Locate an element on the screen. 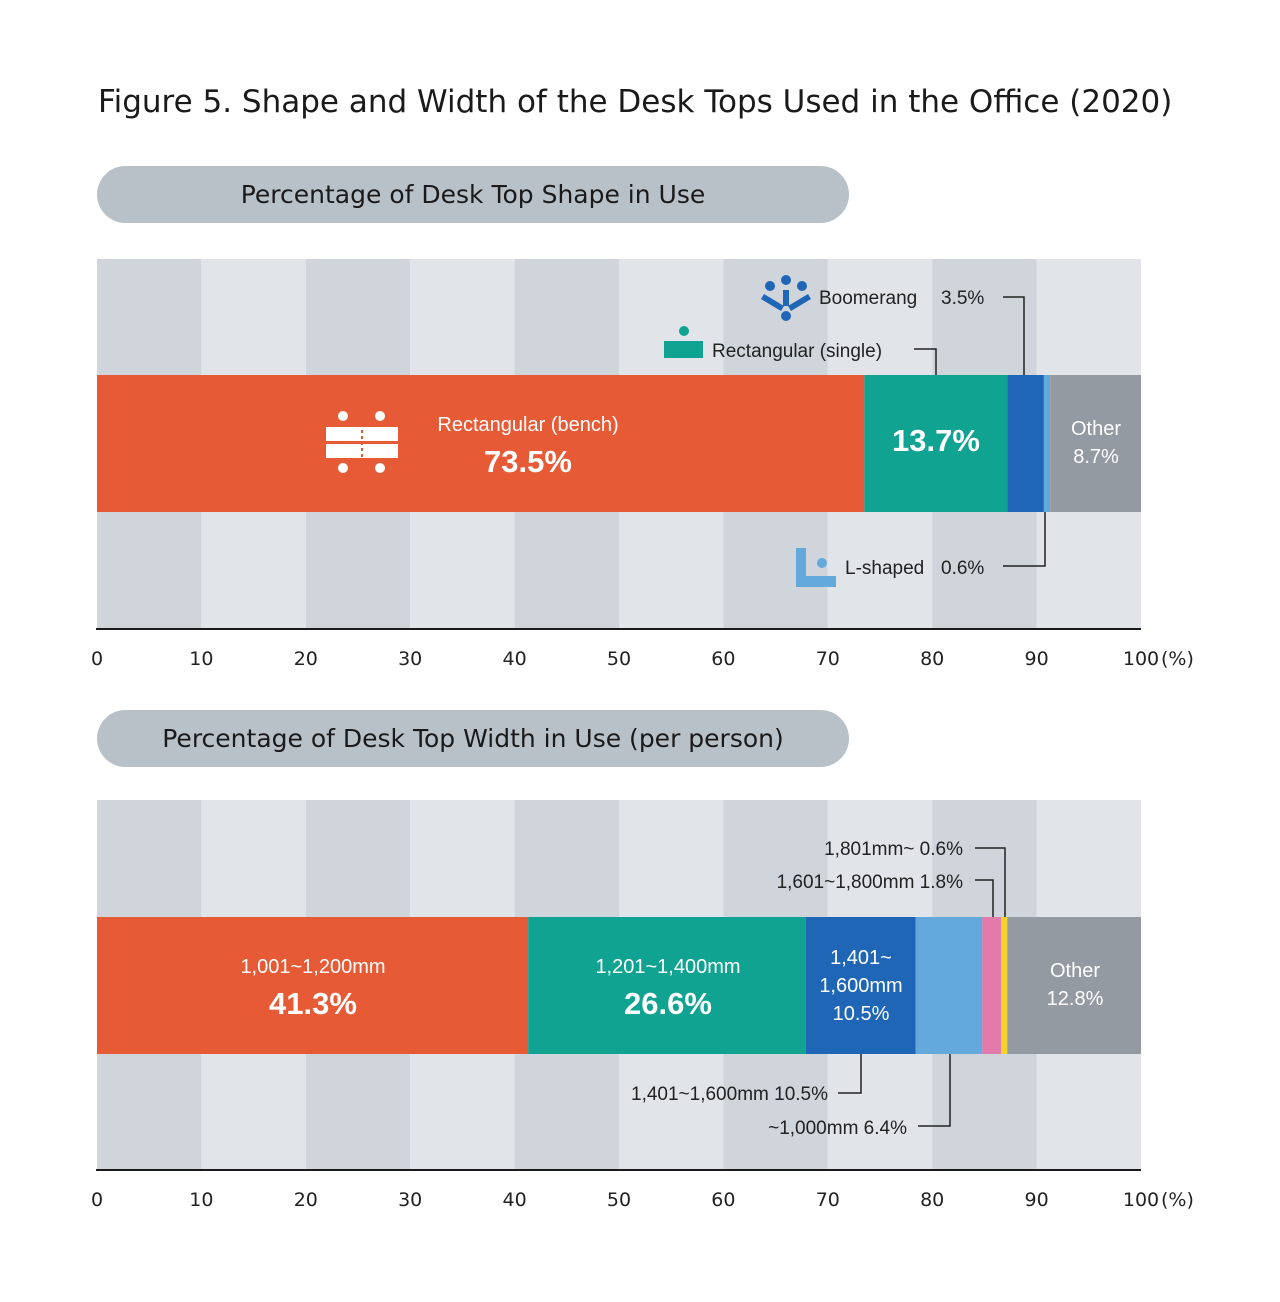 The height and width of the screenshot is (1302, 1280). bench-name-label: Rectangular (bench) is located at coordinates (527, 425).